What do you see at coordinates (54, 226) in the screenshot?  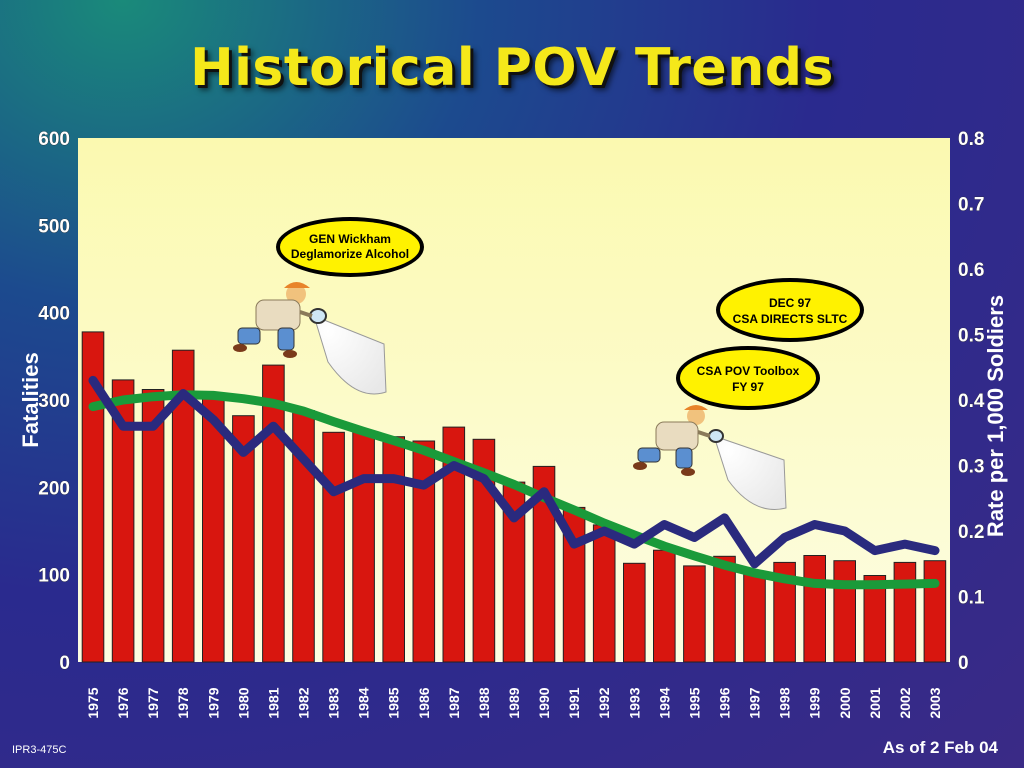 I see `left-tick-label: 500` at bounding box center [54, 226].